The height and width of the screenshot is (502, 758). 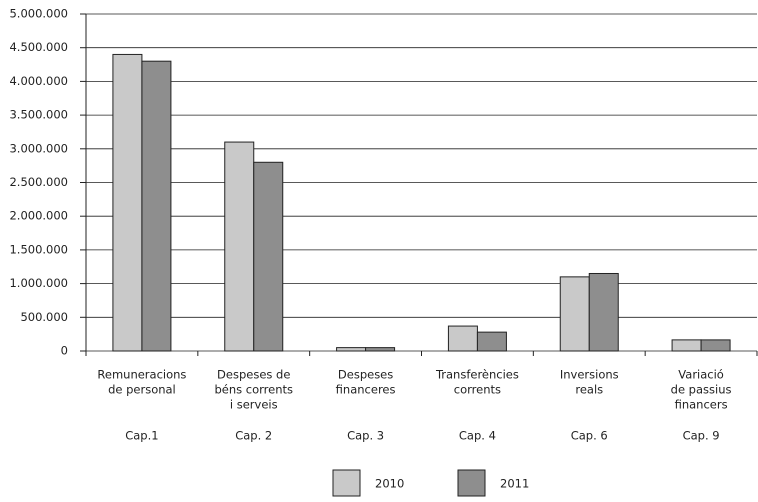 I want to click on x-tick-label: corrents, so click(x=477, y=390).